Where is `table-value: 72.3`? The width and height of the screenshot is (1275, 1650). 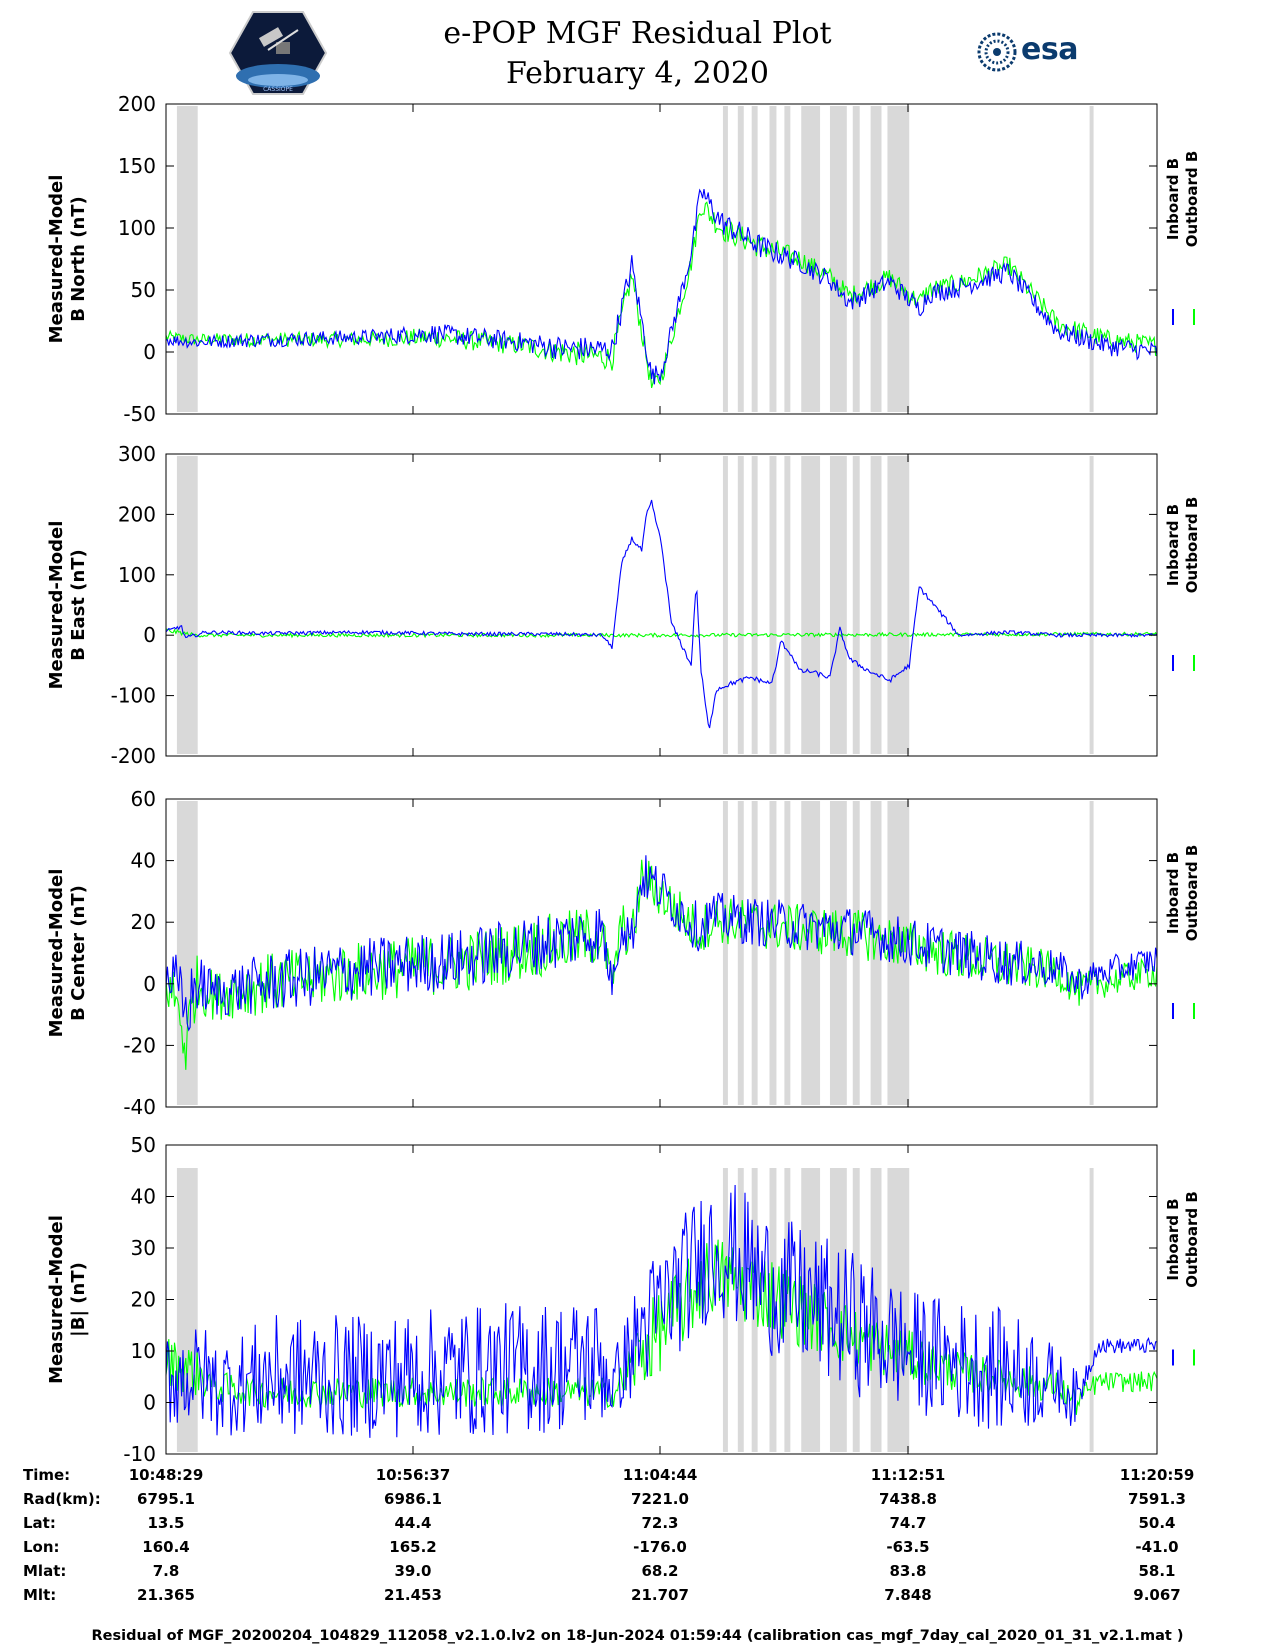 table-value: 72.3 is located at coordinates (660, 1523).